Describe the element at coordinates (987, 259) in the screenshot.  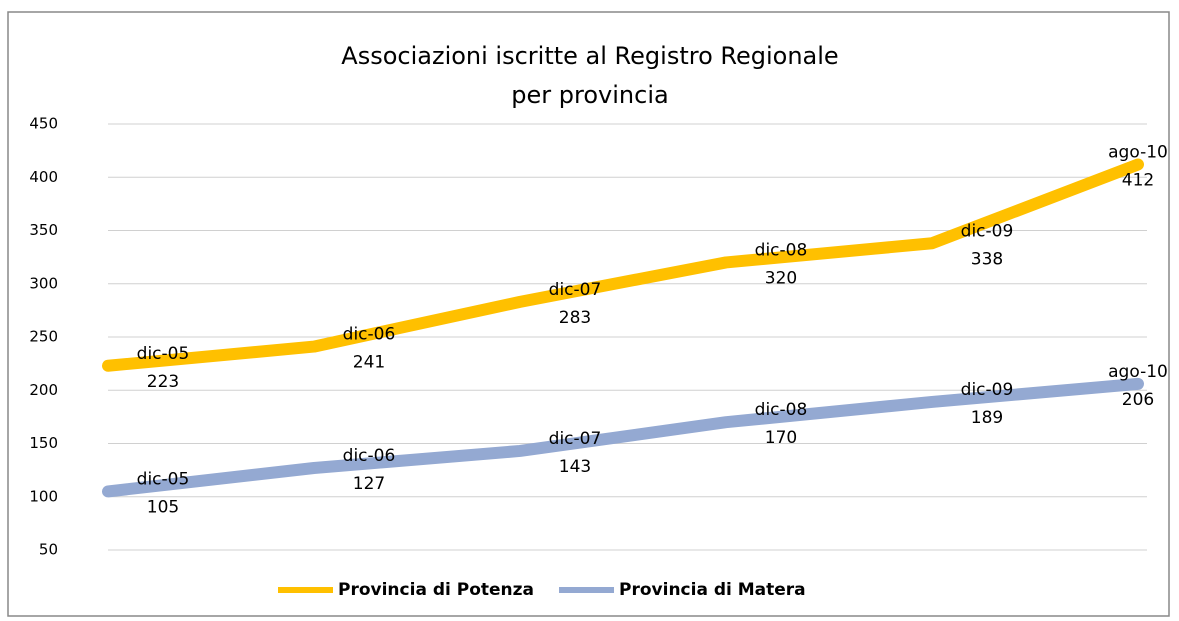
I see `data-label-value: 338` at that location.